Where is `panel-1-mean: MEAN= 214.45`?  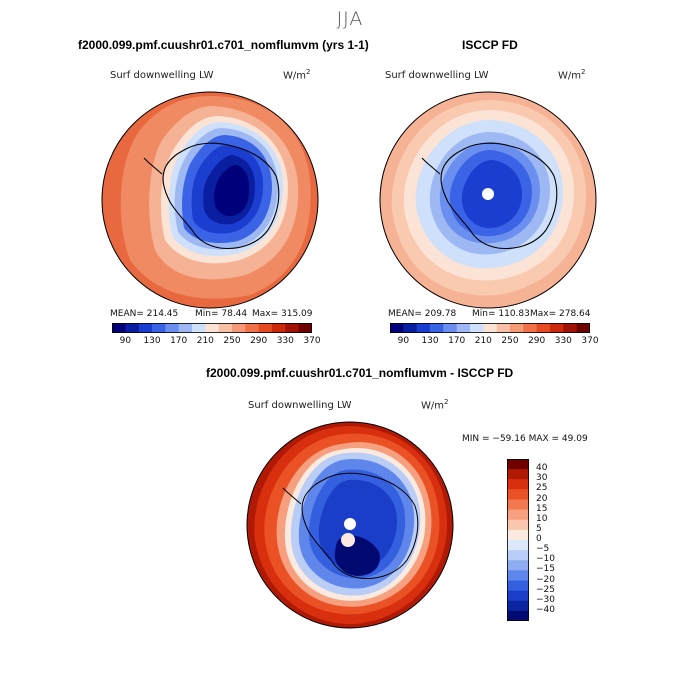 panel-1-mean: MEAN= 214.45 is located at coordinates (144, 314).